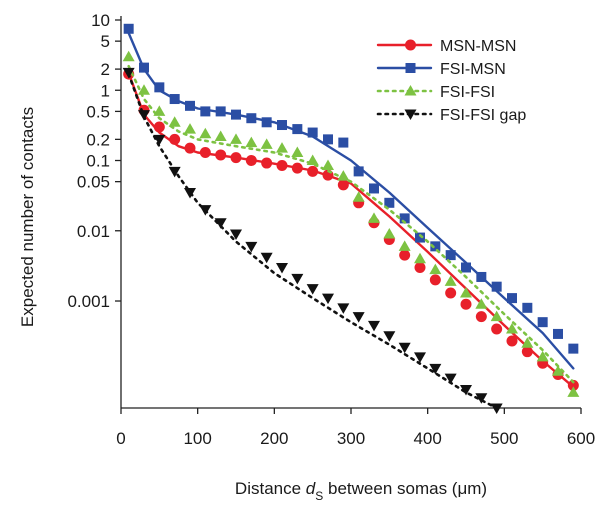 This screenshot has height=505, width=603. What do you see at coordinates (410, 90) in the screenshot?
I see `legend-marker-fsi-fsi` at bounding box center [410, 90].